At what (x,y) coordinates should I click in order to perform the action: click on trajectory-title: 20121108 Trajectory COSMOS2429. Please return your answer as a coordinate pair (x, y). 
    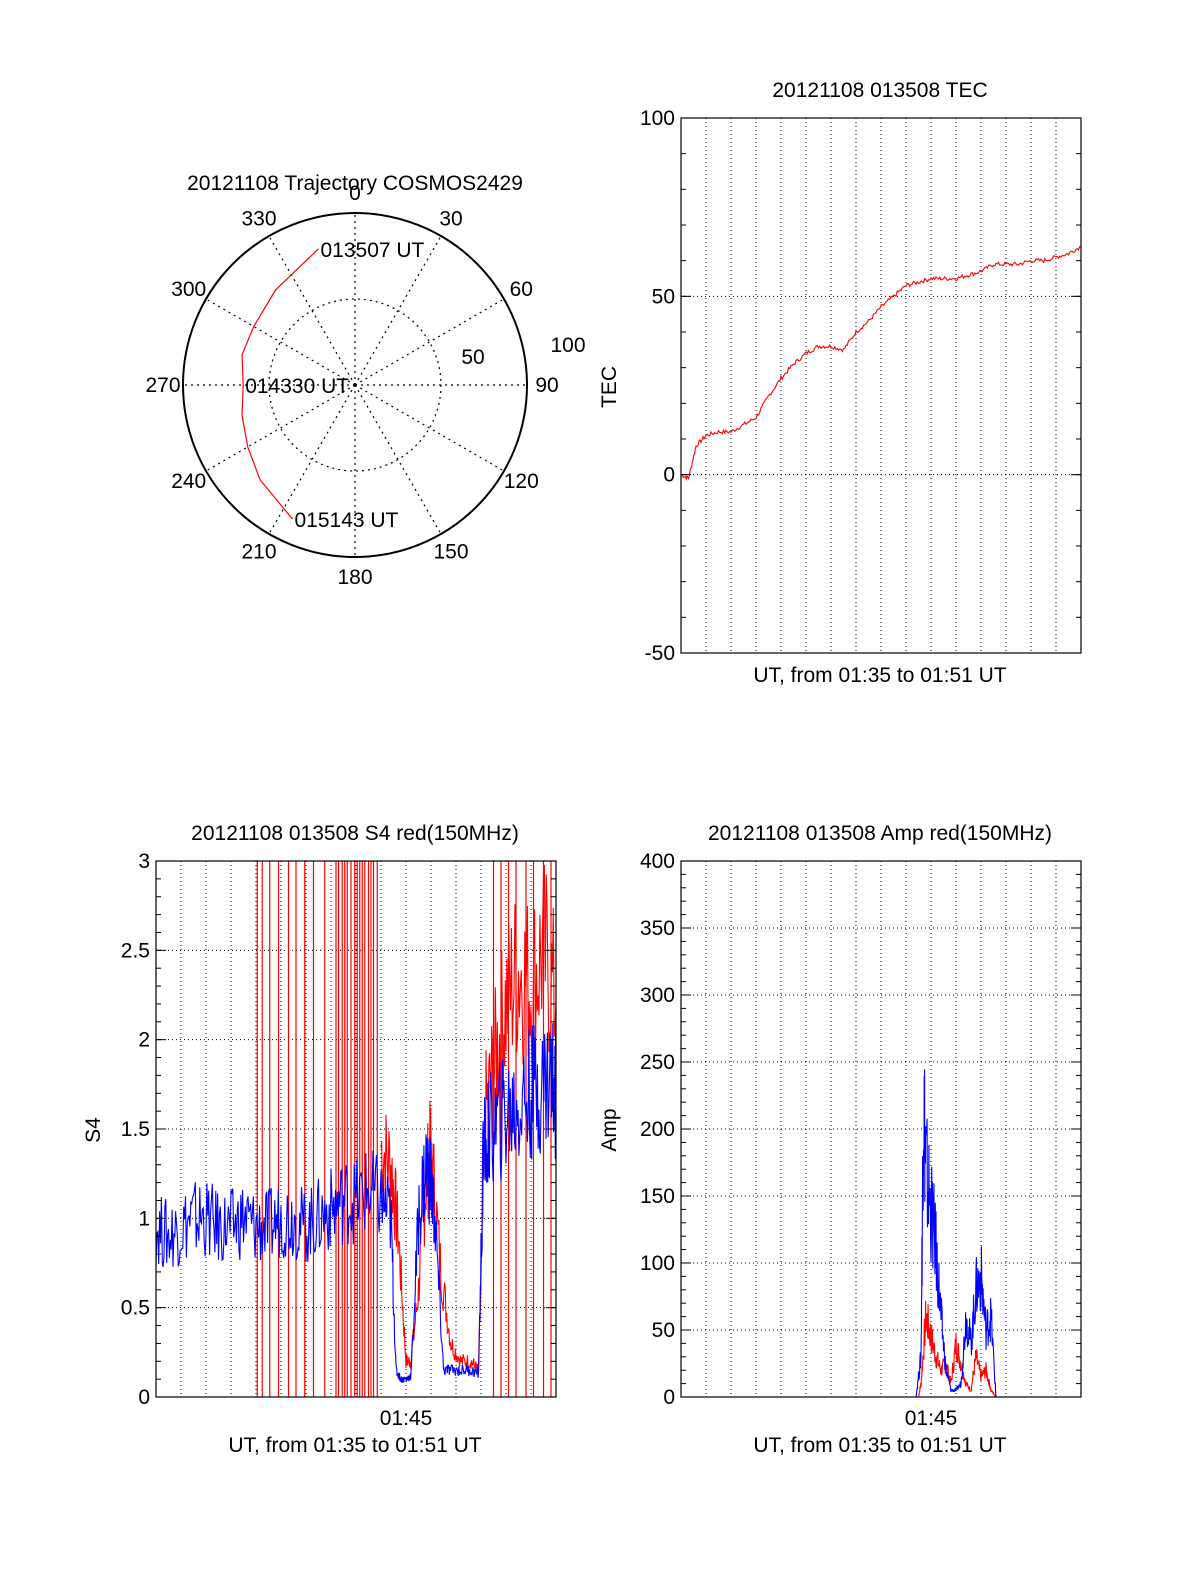
    Looking at the image, I should click on (355, 183).